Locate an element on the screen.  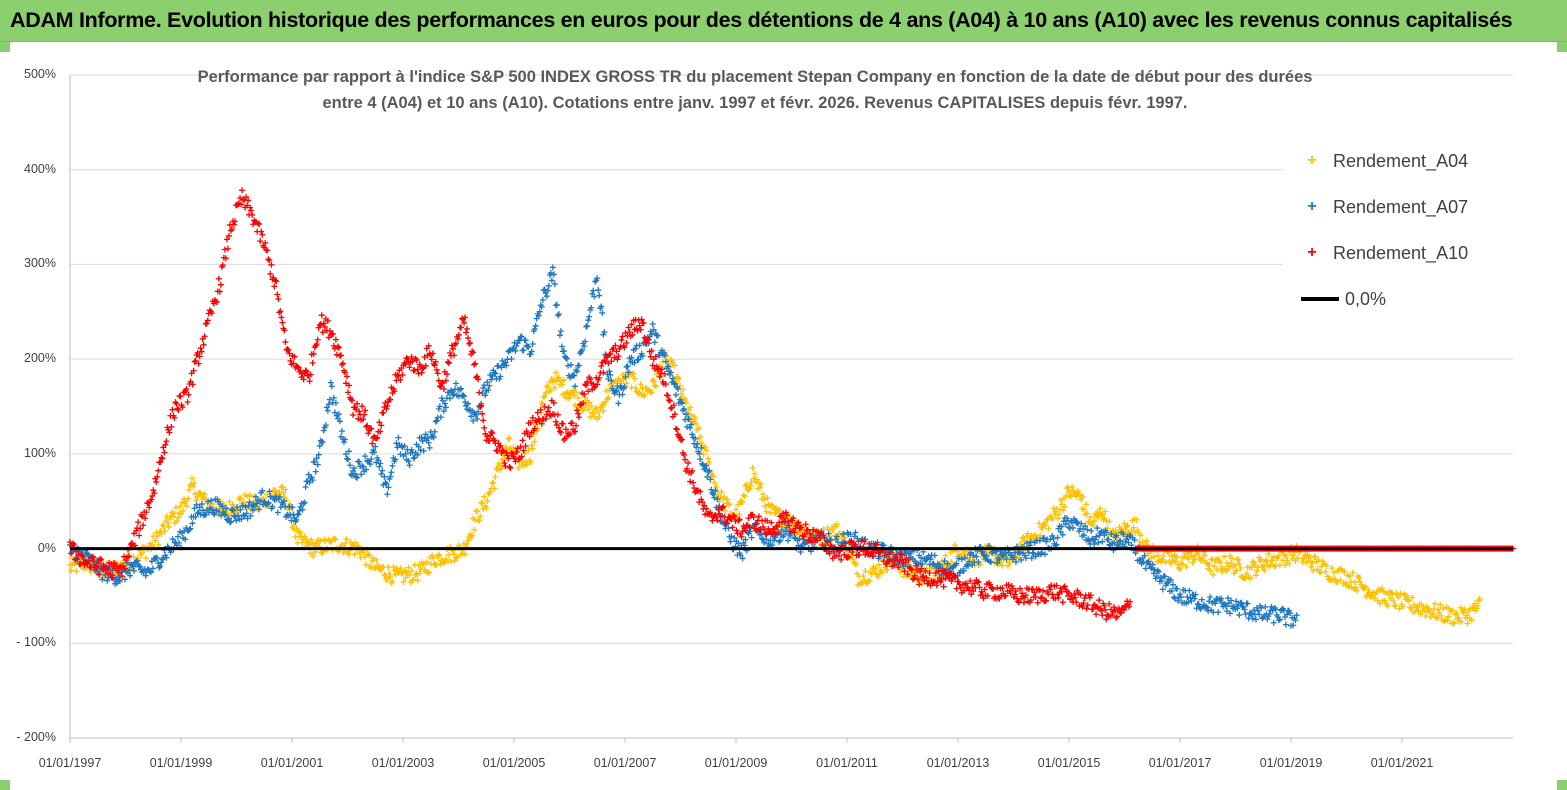
x-tick-label: 01/01/2017 is located at coordinates (1180, 763).